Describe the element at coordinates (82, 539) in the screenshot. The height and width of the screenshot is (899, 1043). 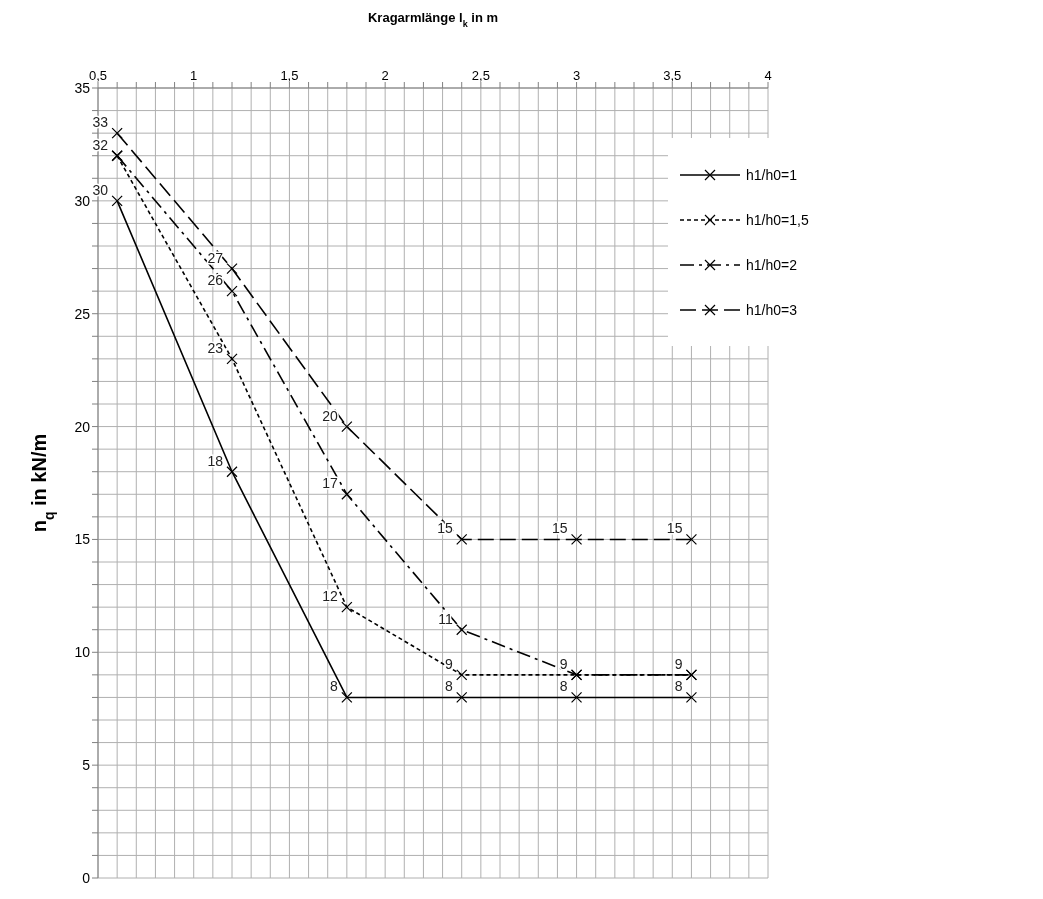
I see `y-tick-label: 15` at that location.